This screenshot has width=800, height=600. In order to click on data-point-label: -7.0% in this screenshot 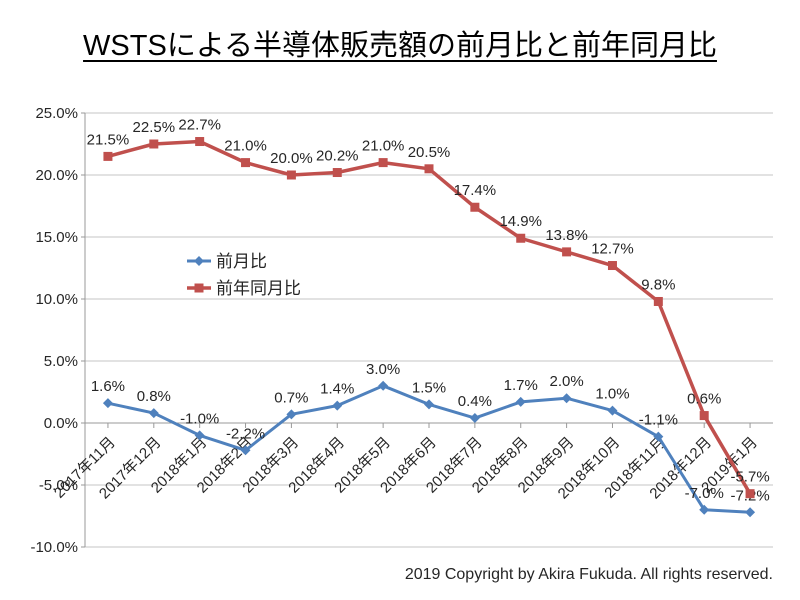, I will do `click(704, 493)`.